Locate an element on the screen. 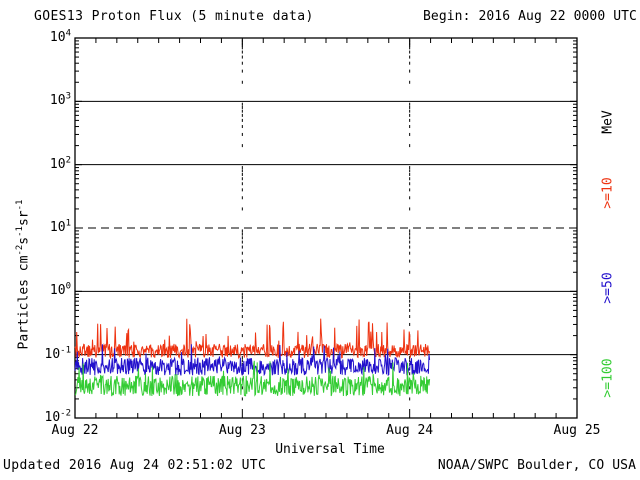 Image resolution: width=640 pixels, height=480 pixels. x-tick-label: Aug 22 is located at coordinates (75, 430).